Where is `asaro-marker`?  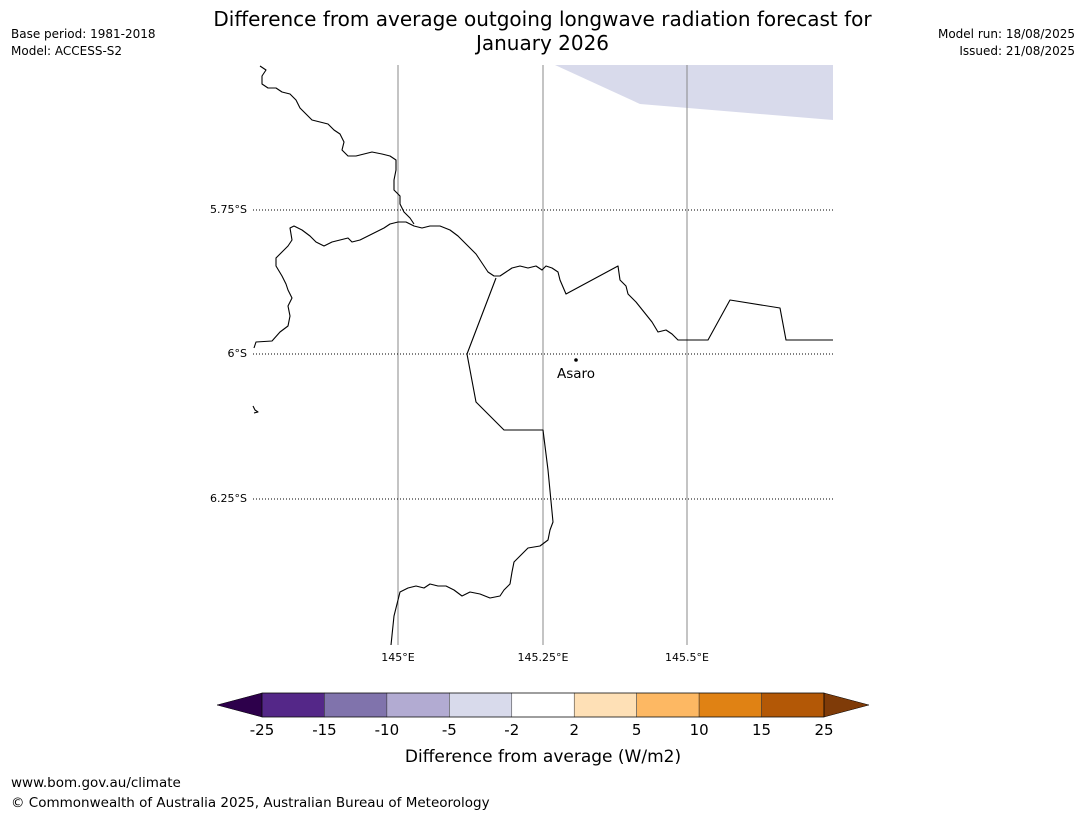
asaro-marker is located at coordinates (576, 360).